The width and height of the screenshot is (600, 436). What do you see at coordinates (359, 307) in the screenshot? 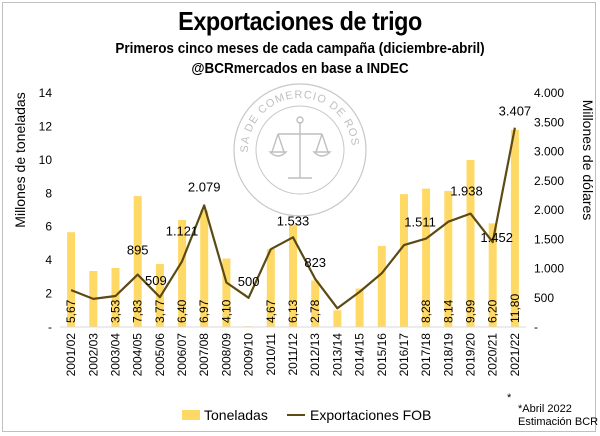
I see `bar-2014/15` at bounding box center [359, 307].